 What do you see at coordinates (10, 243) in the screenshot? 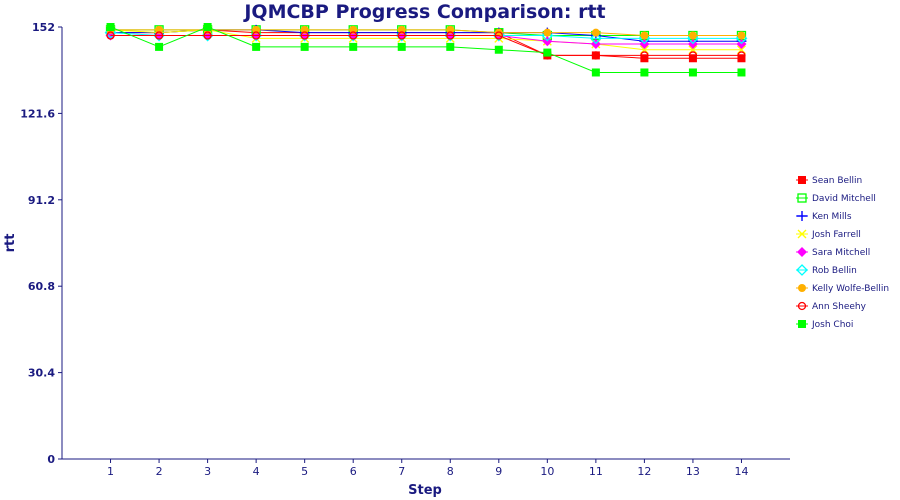
I see `y-axis-title: rtt` at bounding box center [10, 243].